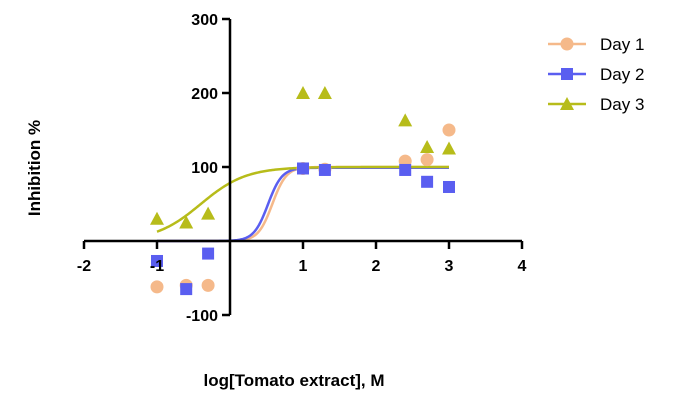 The height and width of the screenshot is (397, 677). What do you see at coordinates (449, 266) in the screenshot?
I see `x-tick-label: 3` at bounding box center [449, 266].